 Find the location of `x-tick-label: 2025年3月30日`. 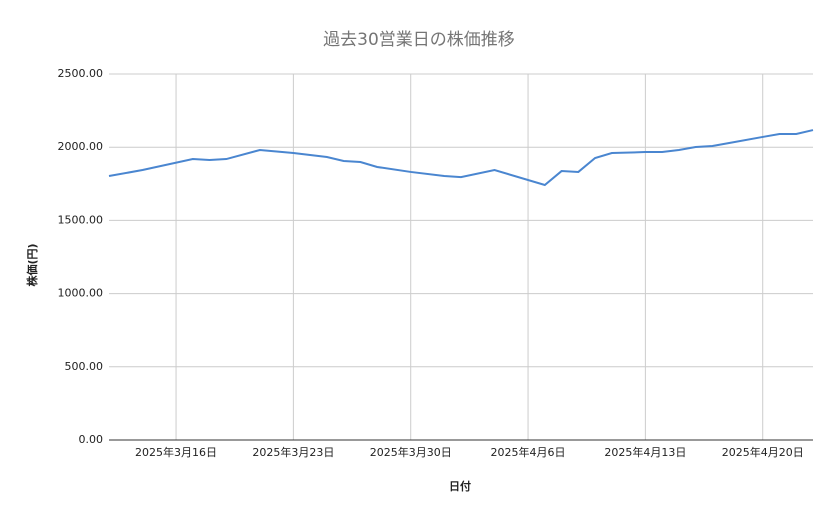

x-tick-label: 2025年3月30日 is located at coordinates (411, 452).